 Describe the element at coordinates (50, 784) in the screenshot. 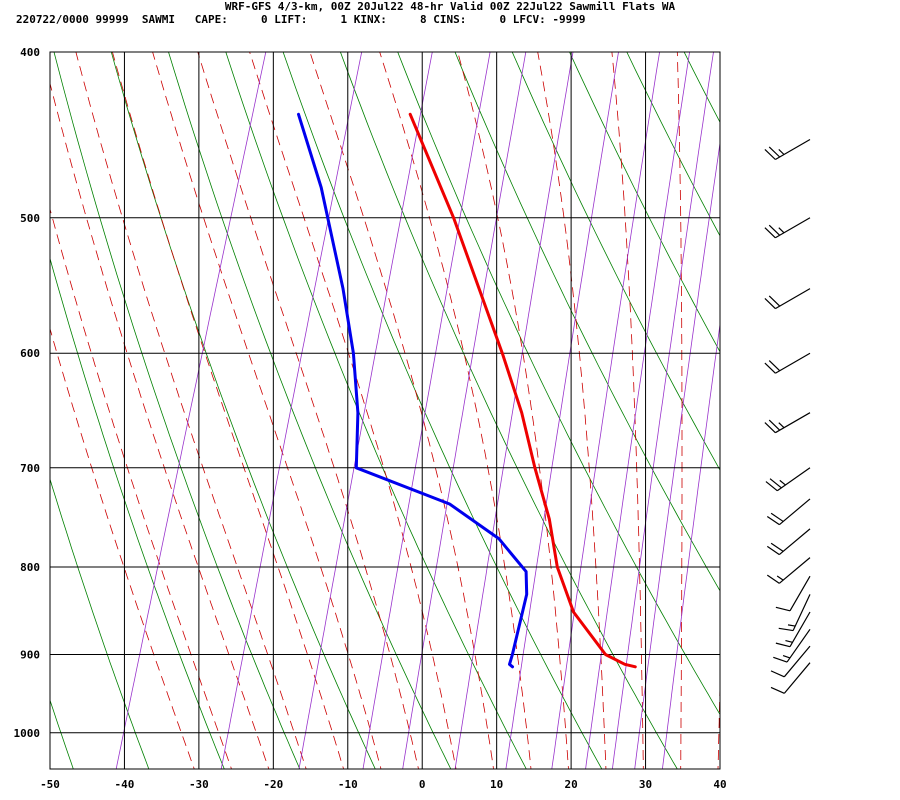

I see `x-tick-label: -50` at that location.